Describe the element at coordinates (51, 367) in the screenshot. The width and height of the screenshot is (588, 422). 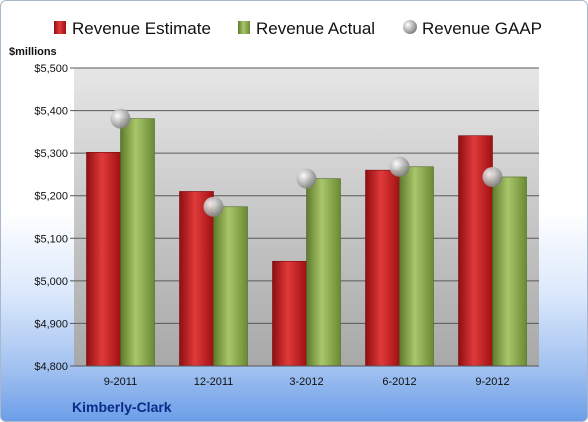
I see `y-tick-label: $4,800` at that location.